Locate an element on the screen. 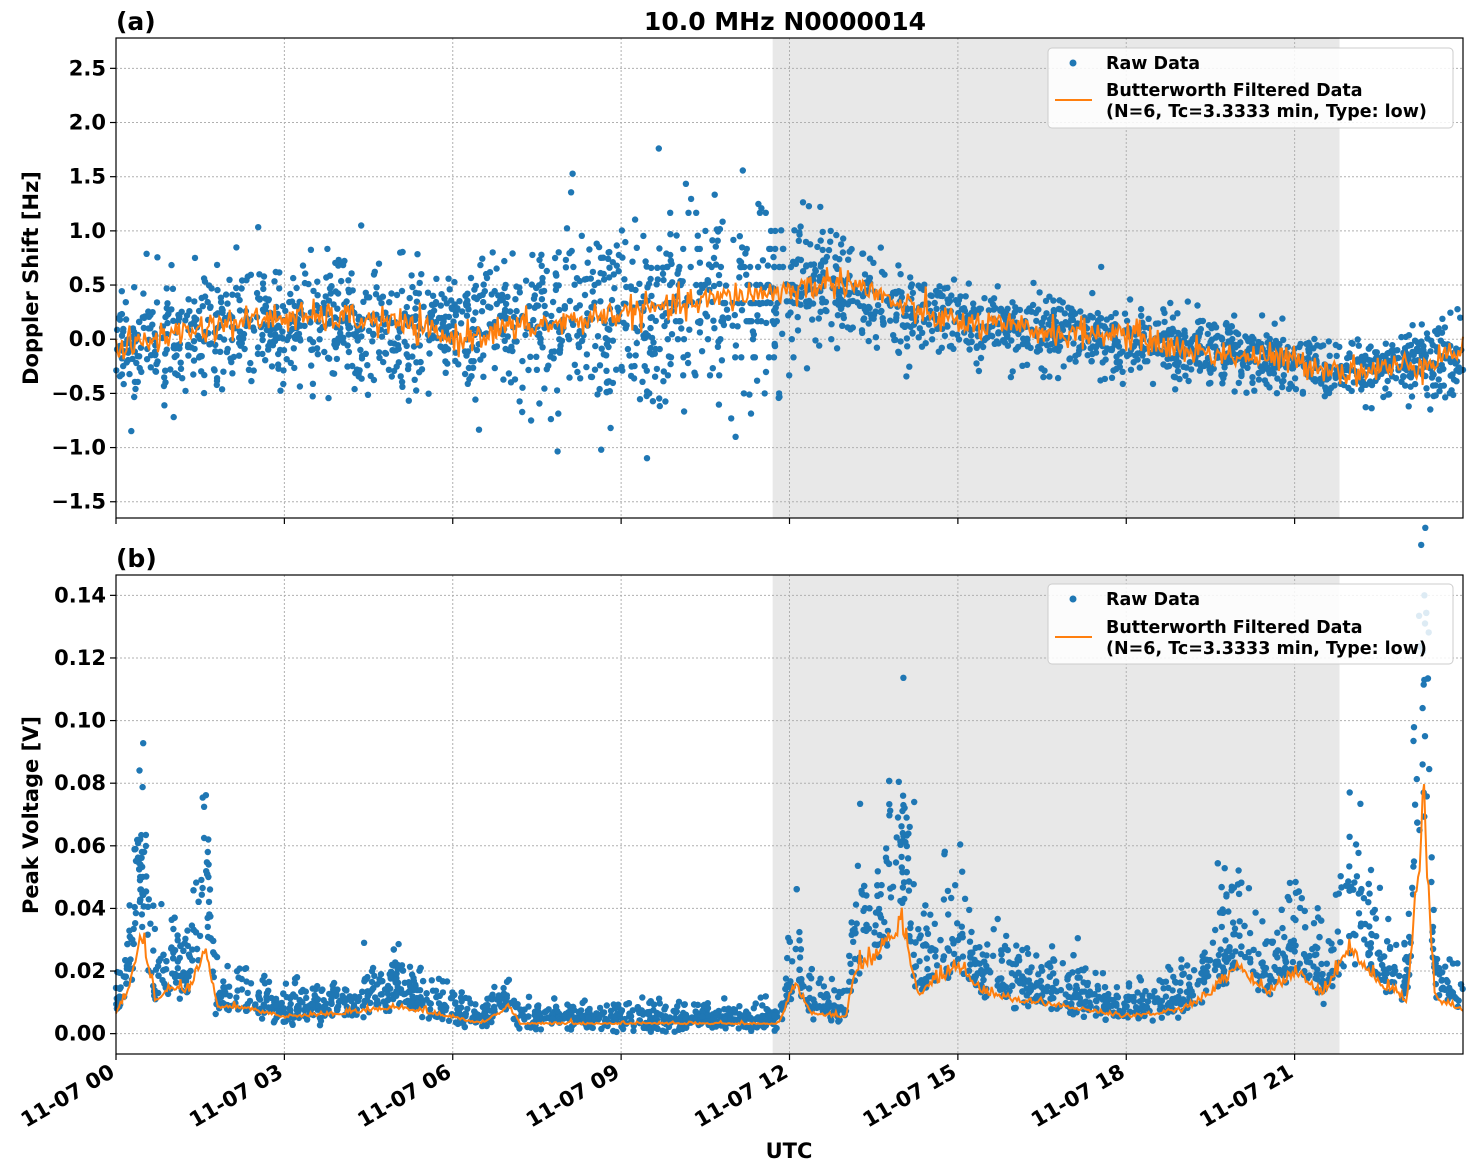 The height and width of the screenshot is (1172, 1471). y-tick-label: −0.5 is located at coordinates (78, 393).